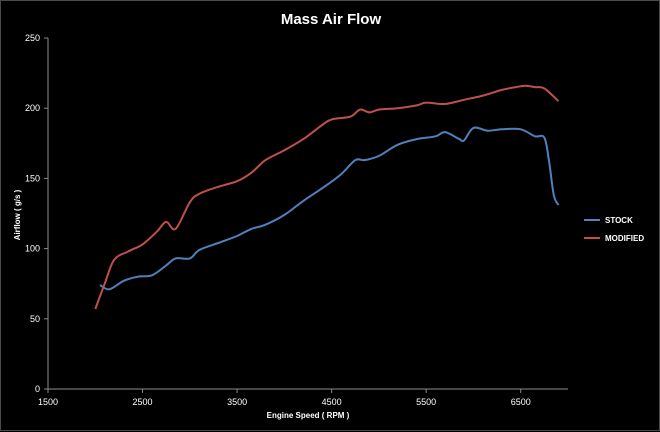  I want to click on x-tick-label: 6500, so click(521, 402).